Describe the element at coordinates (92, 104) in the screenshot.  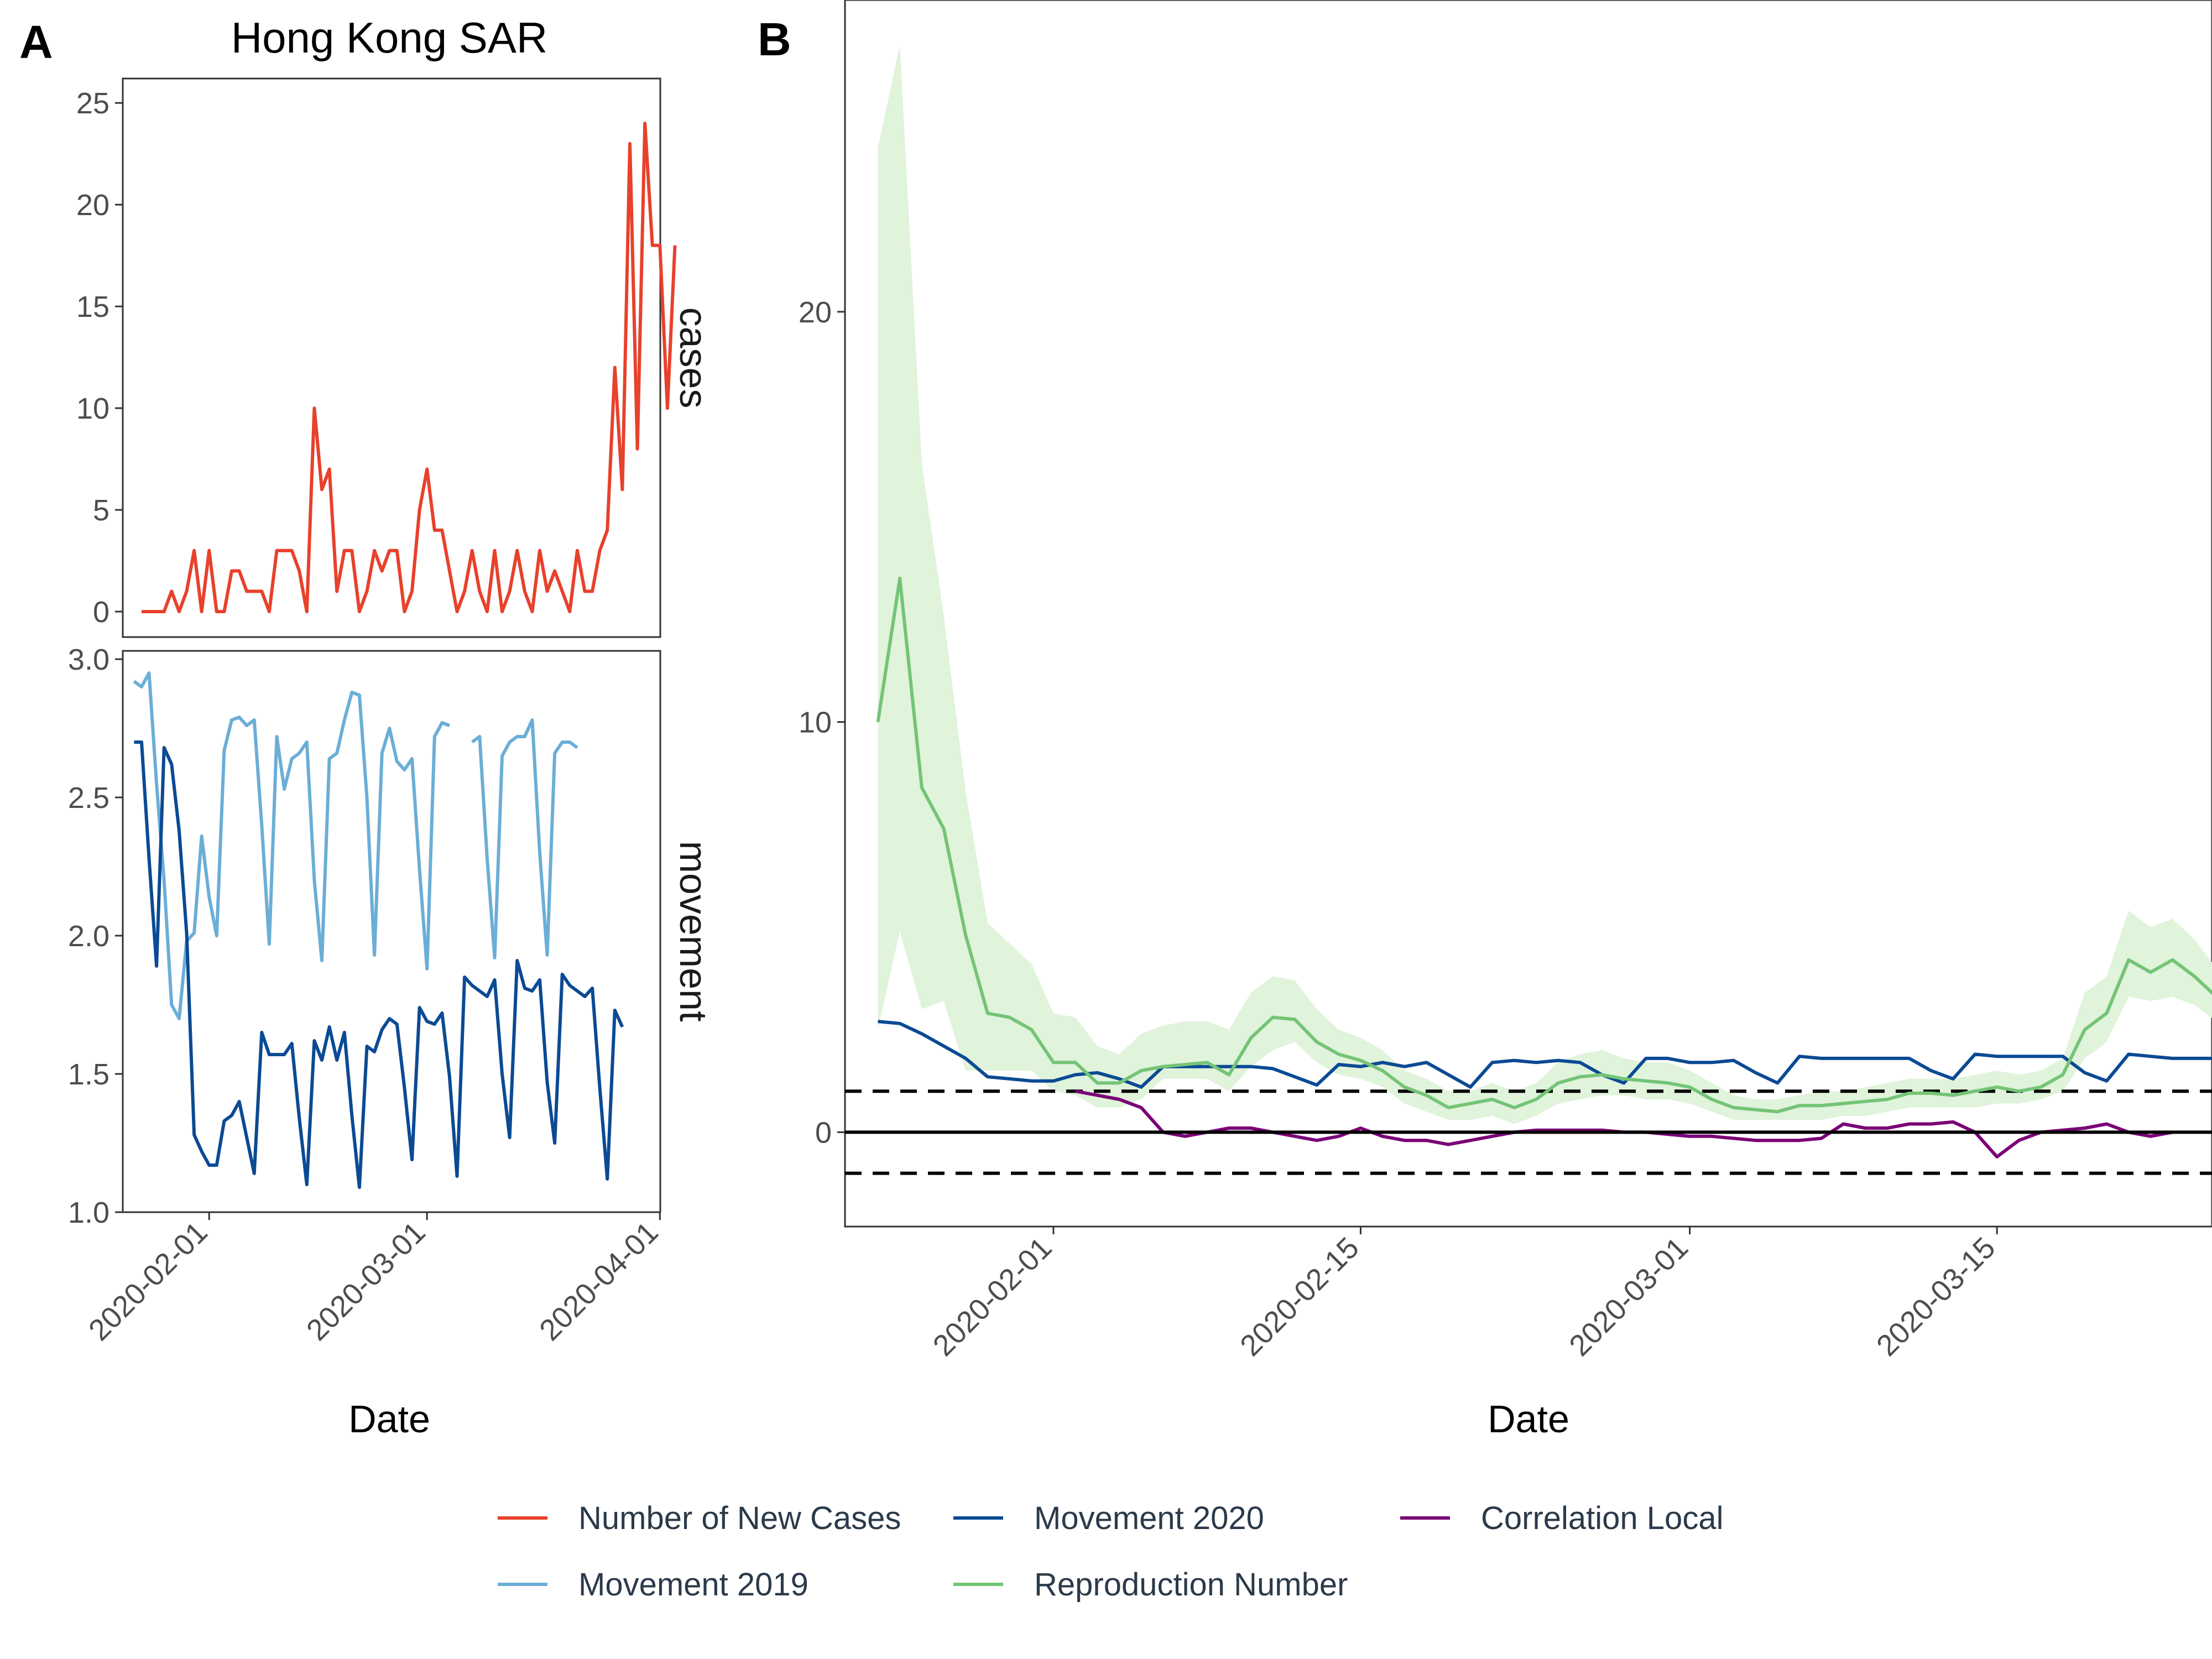
I see `y-tick-label: 25` at that location.